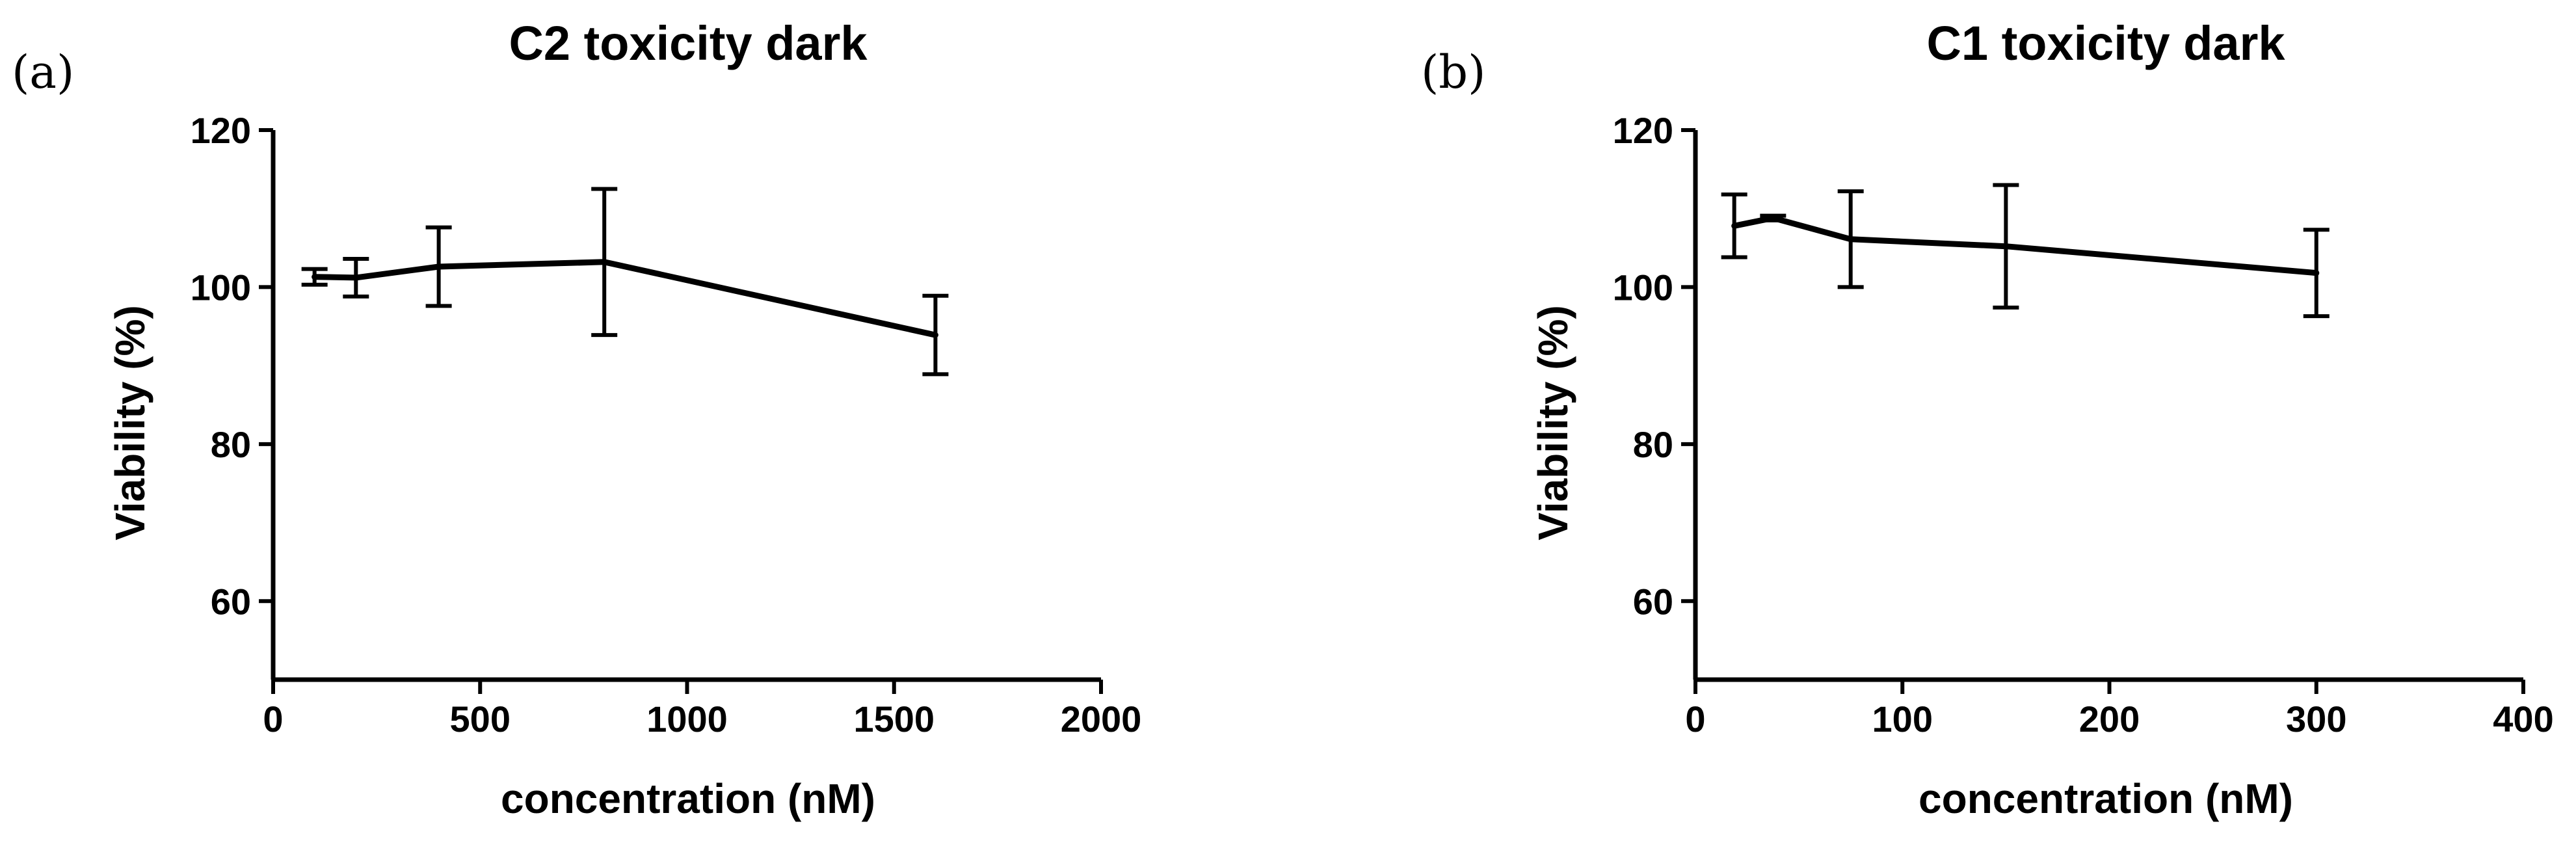 The height and width of the screenshot is (852, 2576). I want to click on x-tick-label: 2000, so click(1101, 719).